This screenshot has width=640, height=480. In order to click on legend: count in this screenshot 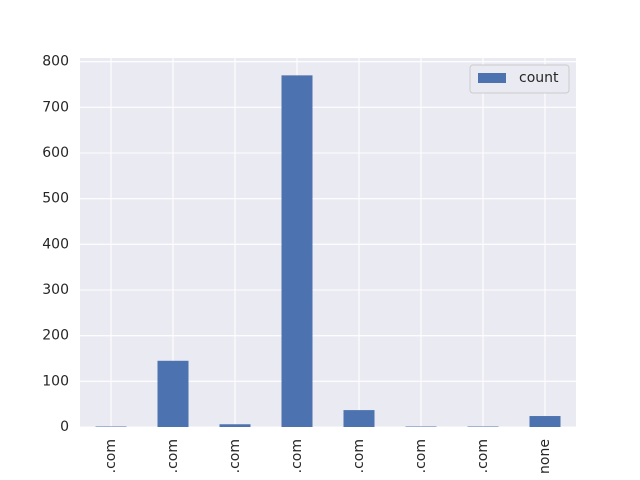, I will do `click(519, 79)`.